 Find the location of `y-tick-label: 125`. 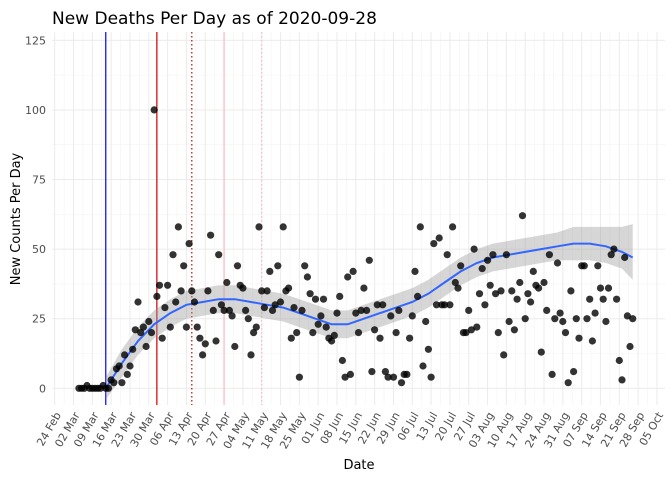

y-tick-label: 125 is located at coordinates (35, 40).